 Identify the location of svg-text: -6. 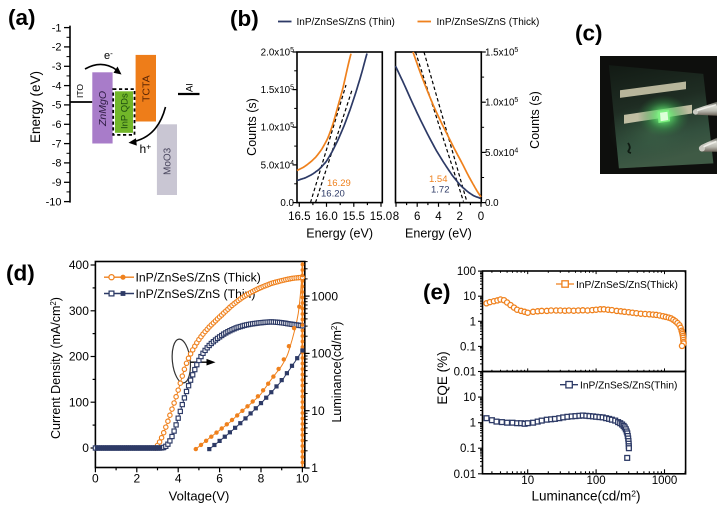
(57, 125).